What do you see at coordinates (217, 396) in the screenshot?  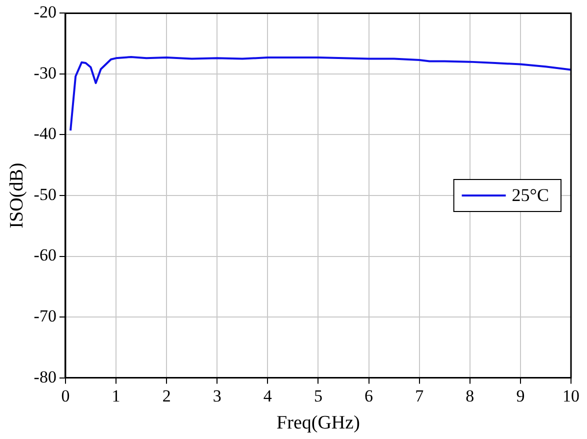 I see `x-tick-label: 3` at bounding box center [217, 396].